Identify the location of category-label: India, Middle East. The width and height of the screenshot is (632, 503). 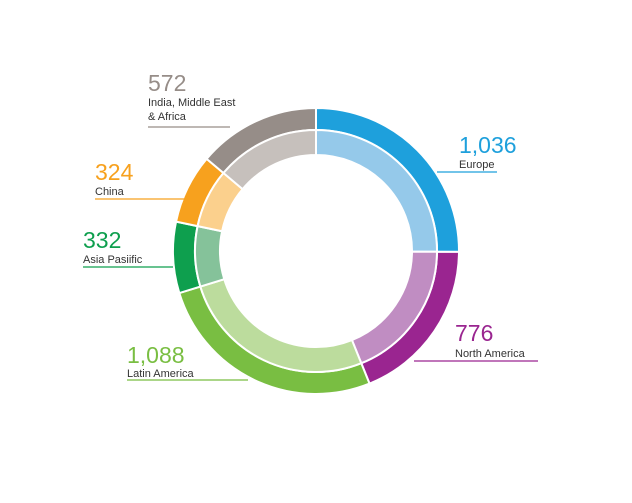
(191, 103).